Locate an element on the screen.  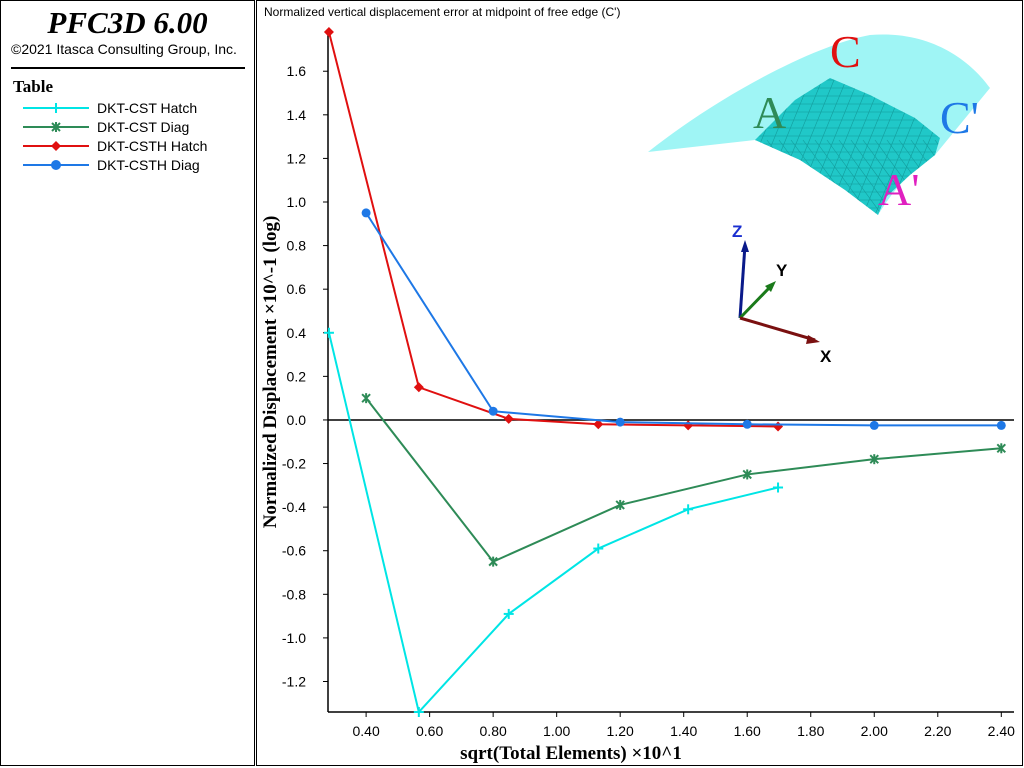
z-axis-label: Z is located at coordinates (737, 231).